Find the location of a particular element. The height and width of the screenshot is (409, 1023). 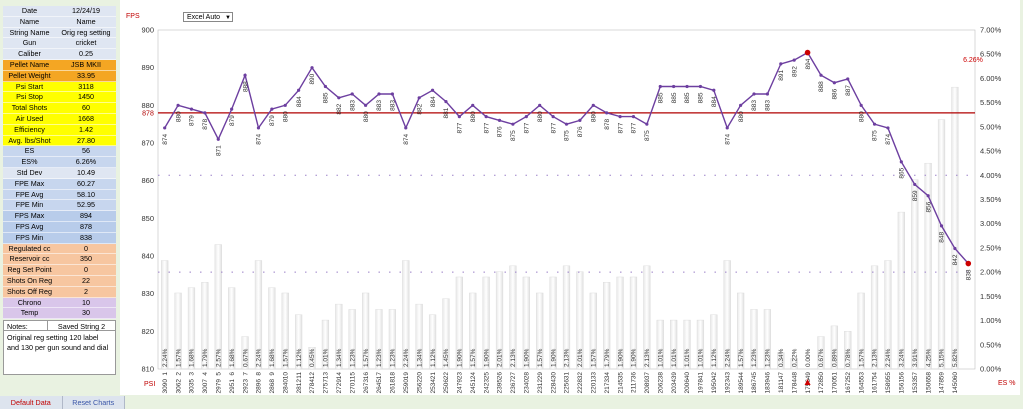

y2-tick-label: 6.00% is located at coordinates (991, 78).